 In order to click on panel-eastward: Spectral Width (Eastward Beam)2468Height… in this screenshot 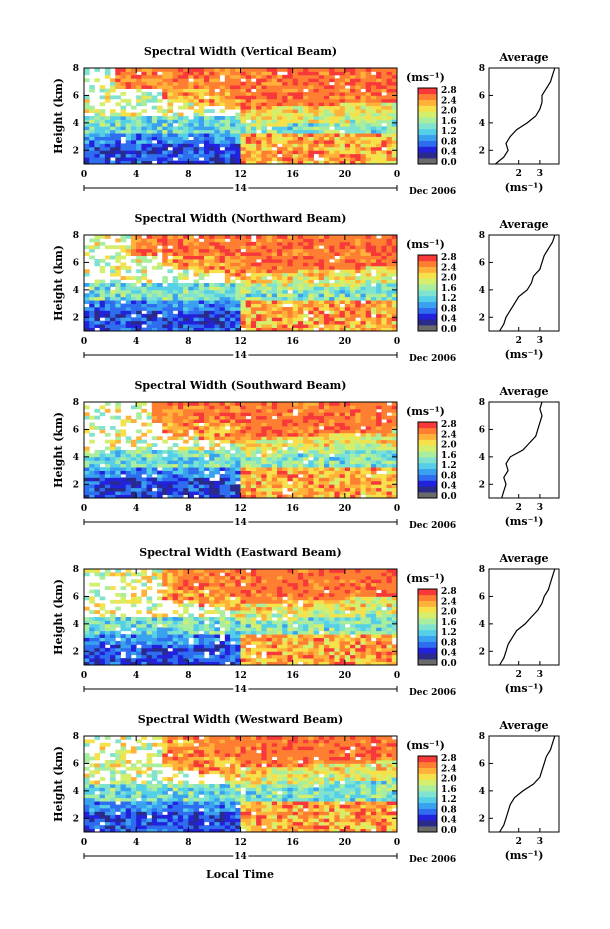, I will do `click(306, 622)`.